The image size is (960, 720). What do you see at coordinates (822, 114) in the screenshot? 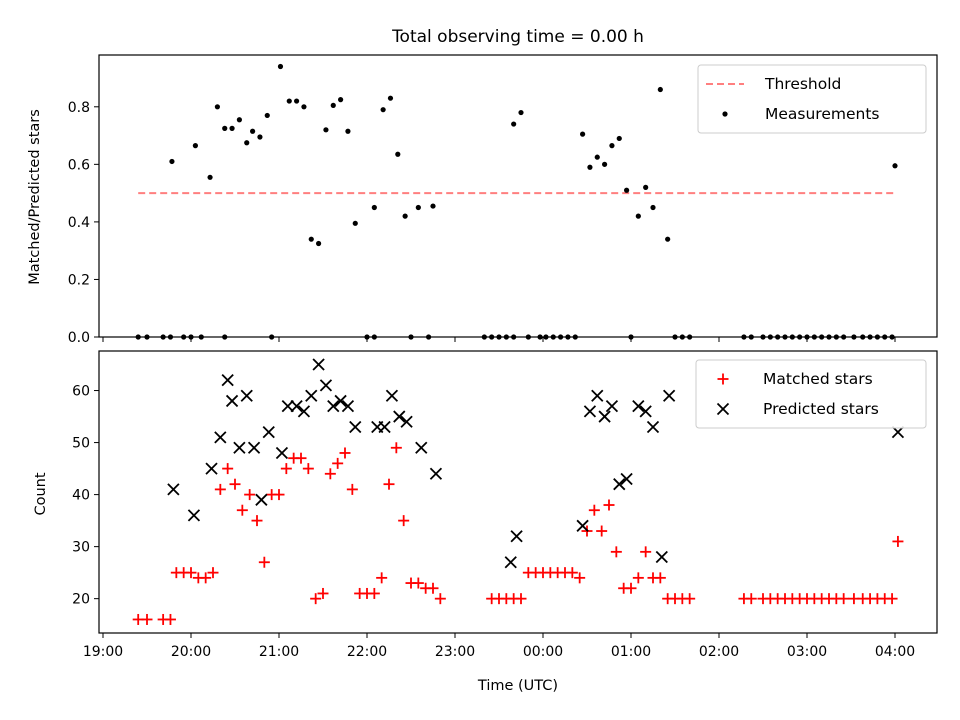
I see `legend-label: Measurements` at bounding box center [822, 114].